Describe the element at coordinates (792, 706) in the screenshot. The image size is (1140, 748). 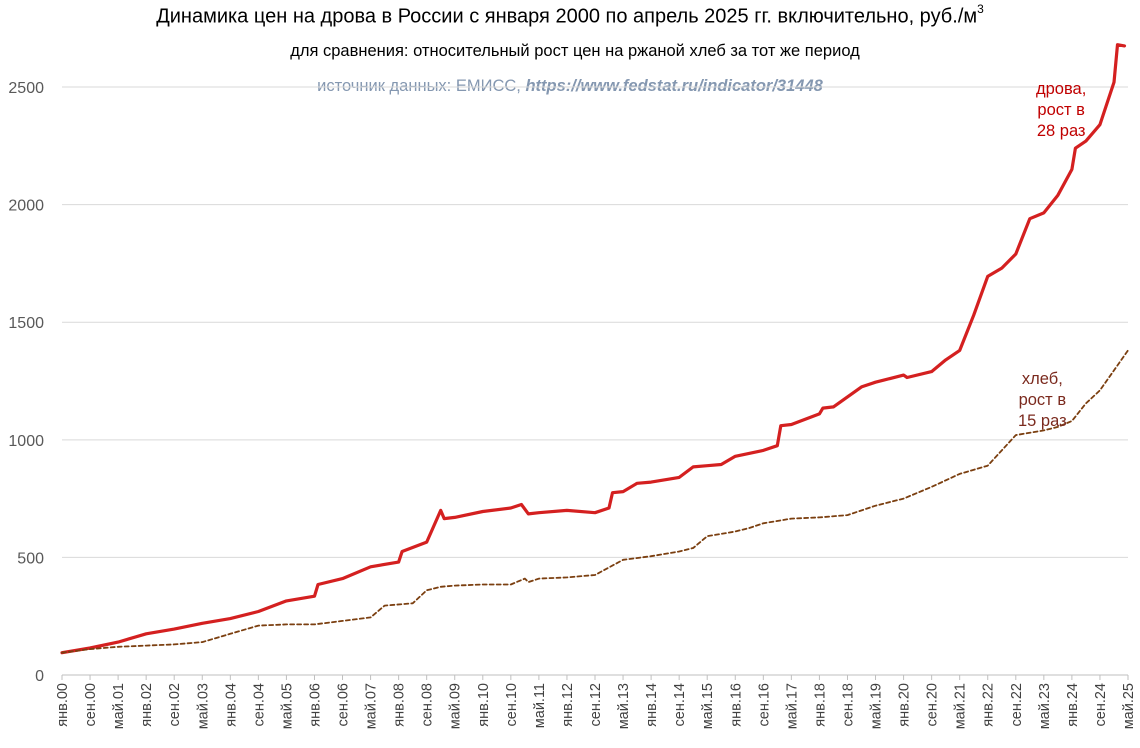
I see `x-tick-label: май.17` at that location.